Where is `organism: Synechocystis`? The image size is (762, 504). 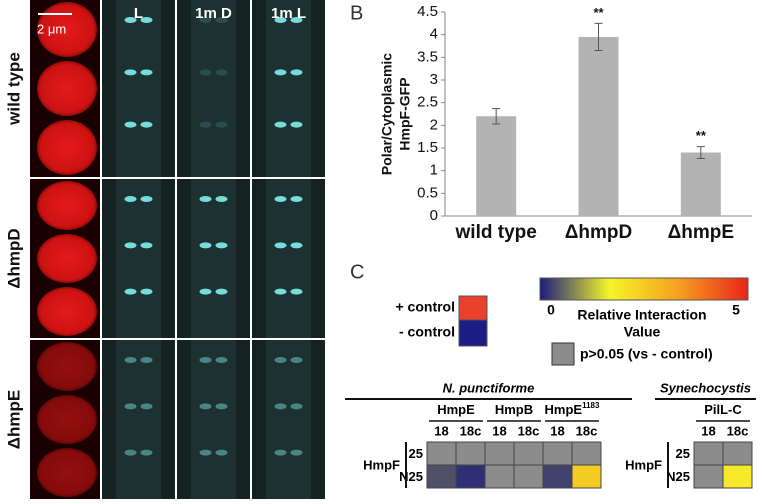 organism: Synechocystis is located at coordinates (705, 387).